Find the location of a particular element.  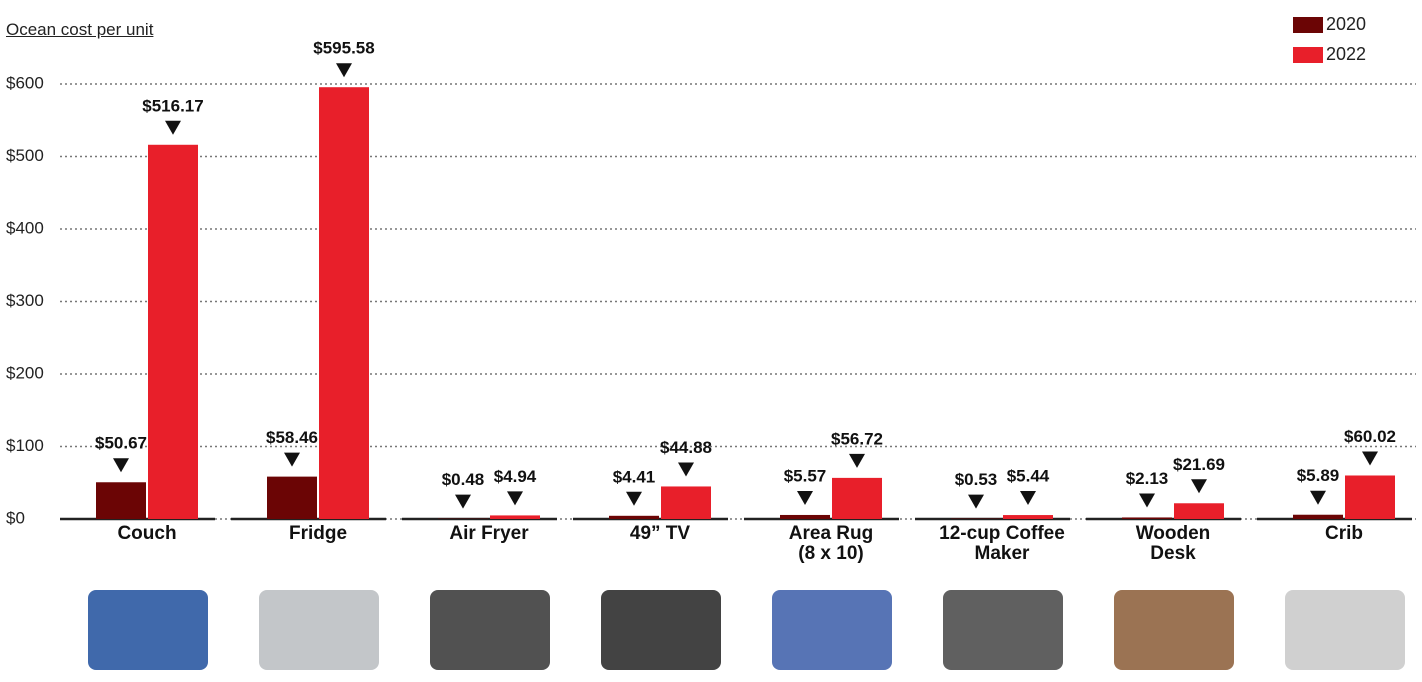

value-label: $4.94 is located at coordinates (515, 476).